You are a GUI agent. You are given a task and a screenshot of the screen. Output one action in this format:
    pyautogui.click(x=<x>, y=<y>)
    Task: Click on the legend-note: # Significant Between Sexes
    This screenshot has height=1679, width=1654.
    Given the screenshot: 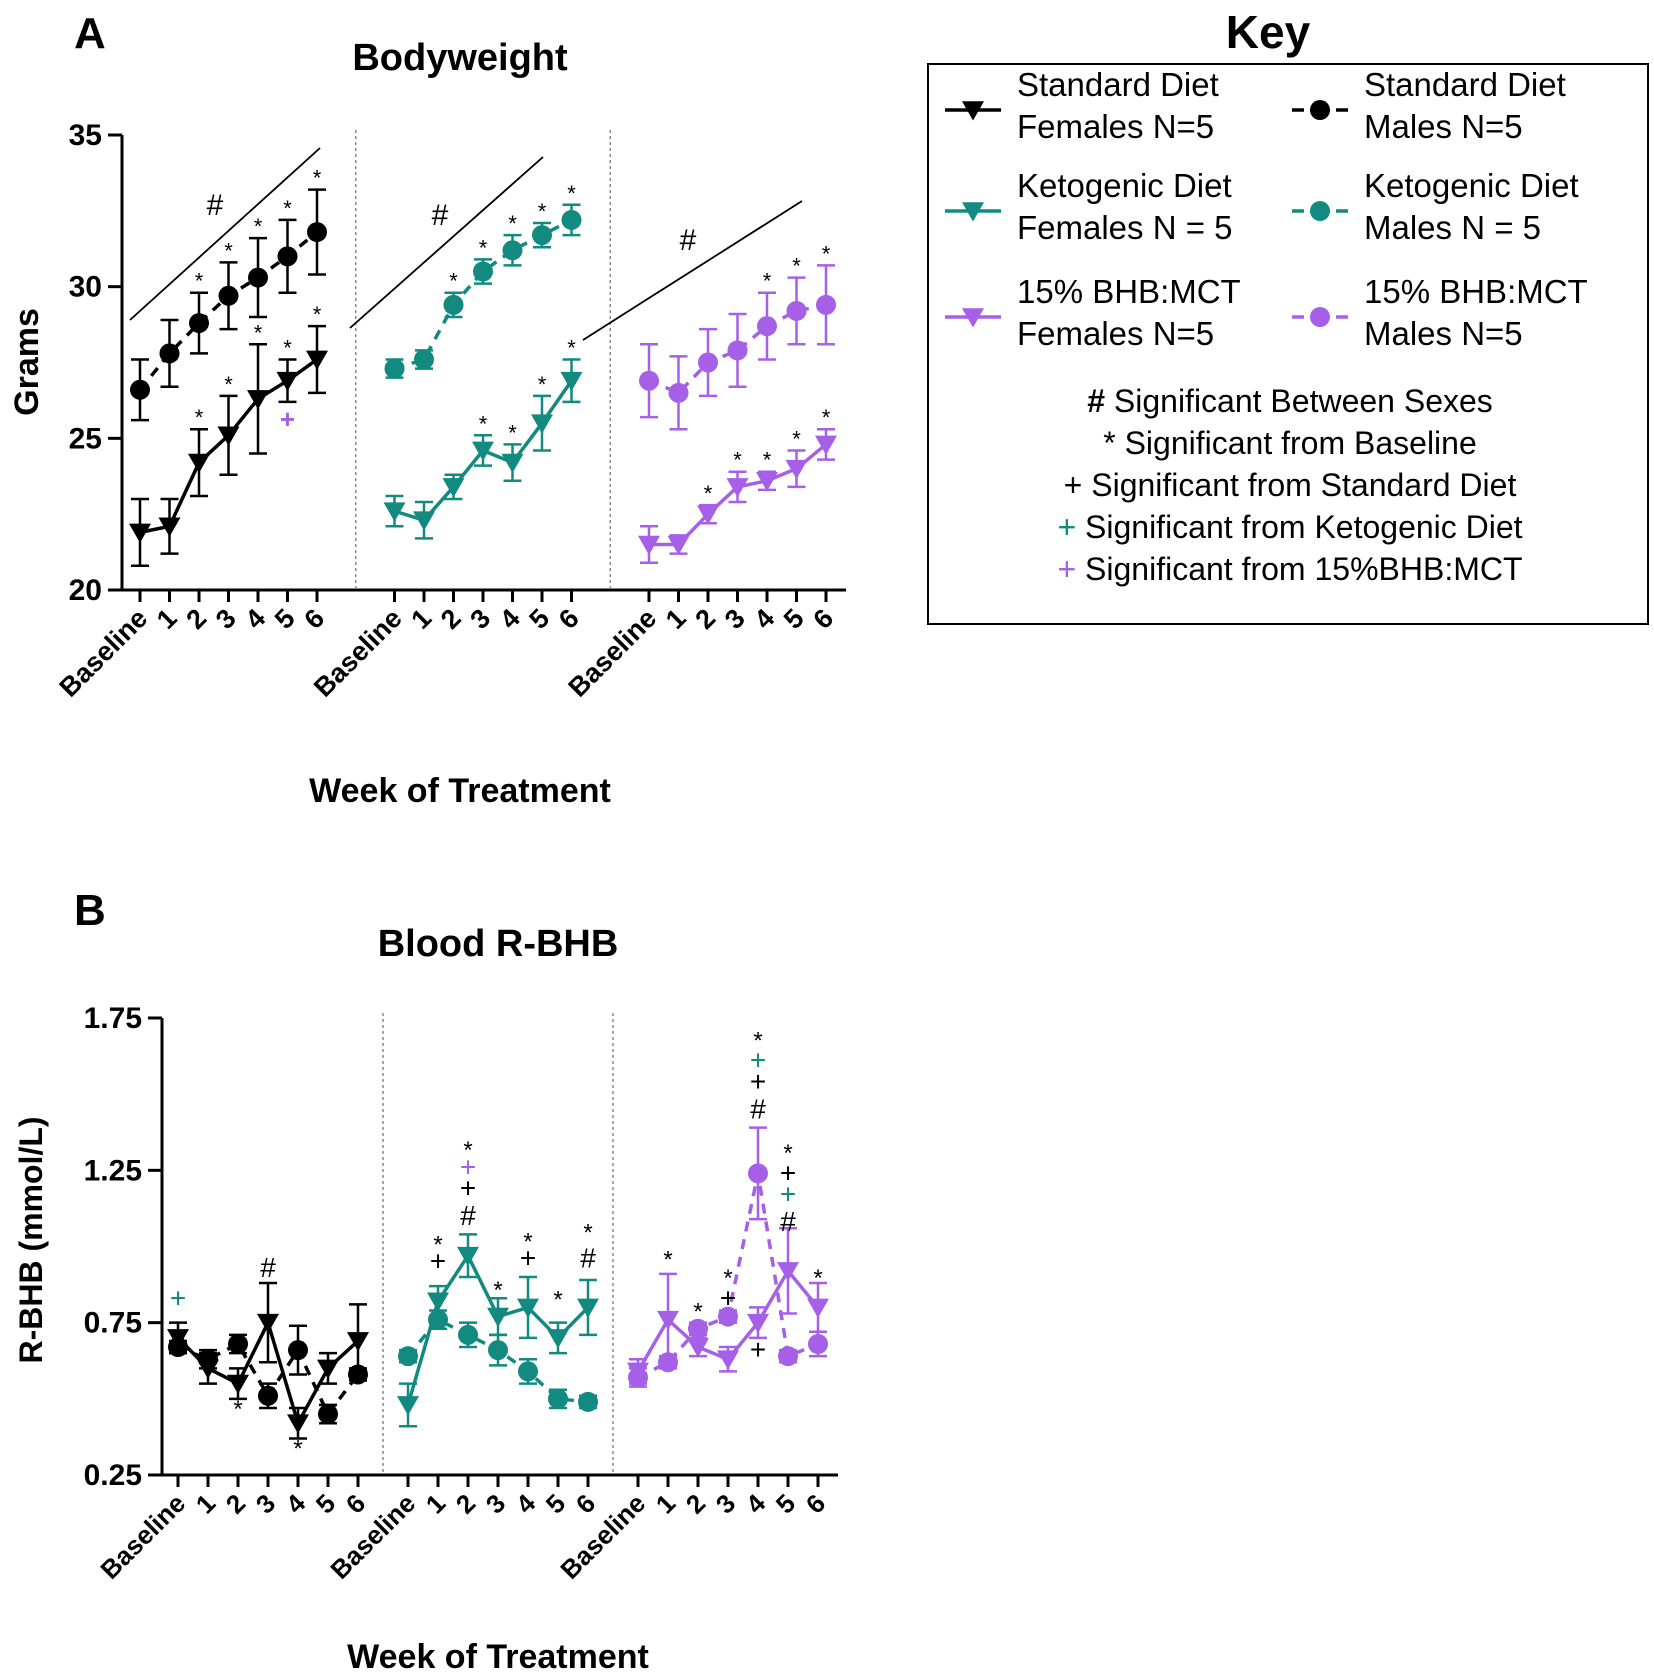 What is the action you would take?
    pyautogui.click(x=1290, y=401)
    